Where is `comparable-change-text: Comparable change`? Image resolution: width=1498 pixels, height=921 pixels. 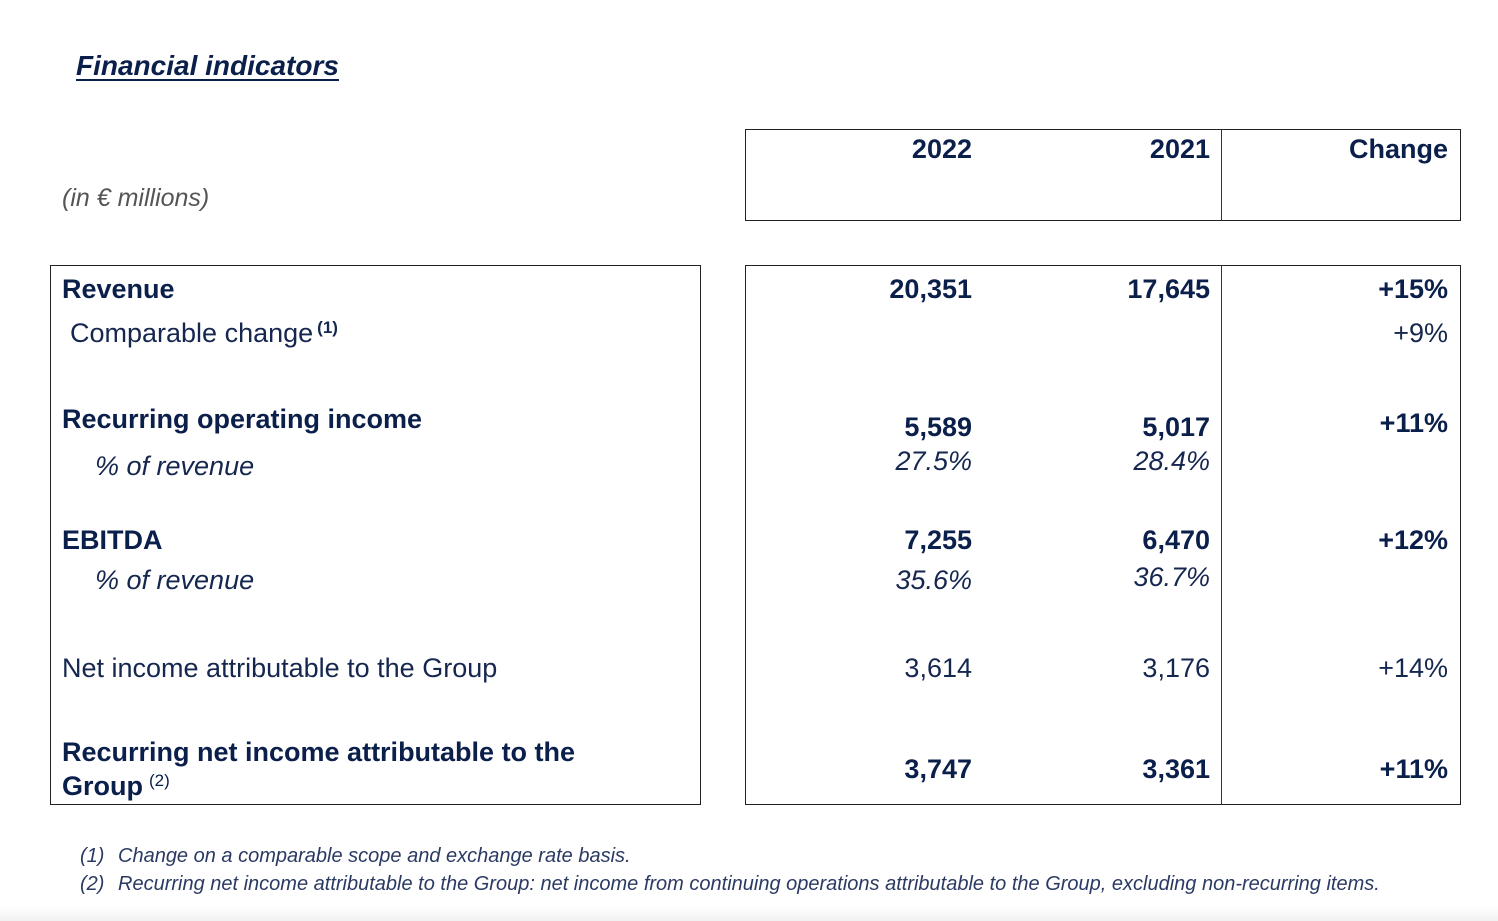 comparable-change-text: Comparable change is located at coordinates (192, 333).